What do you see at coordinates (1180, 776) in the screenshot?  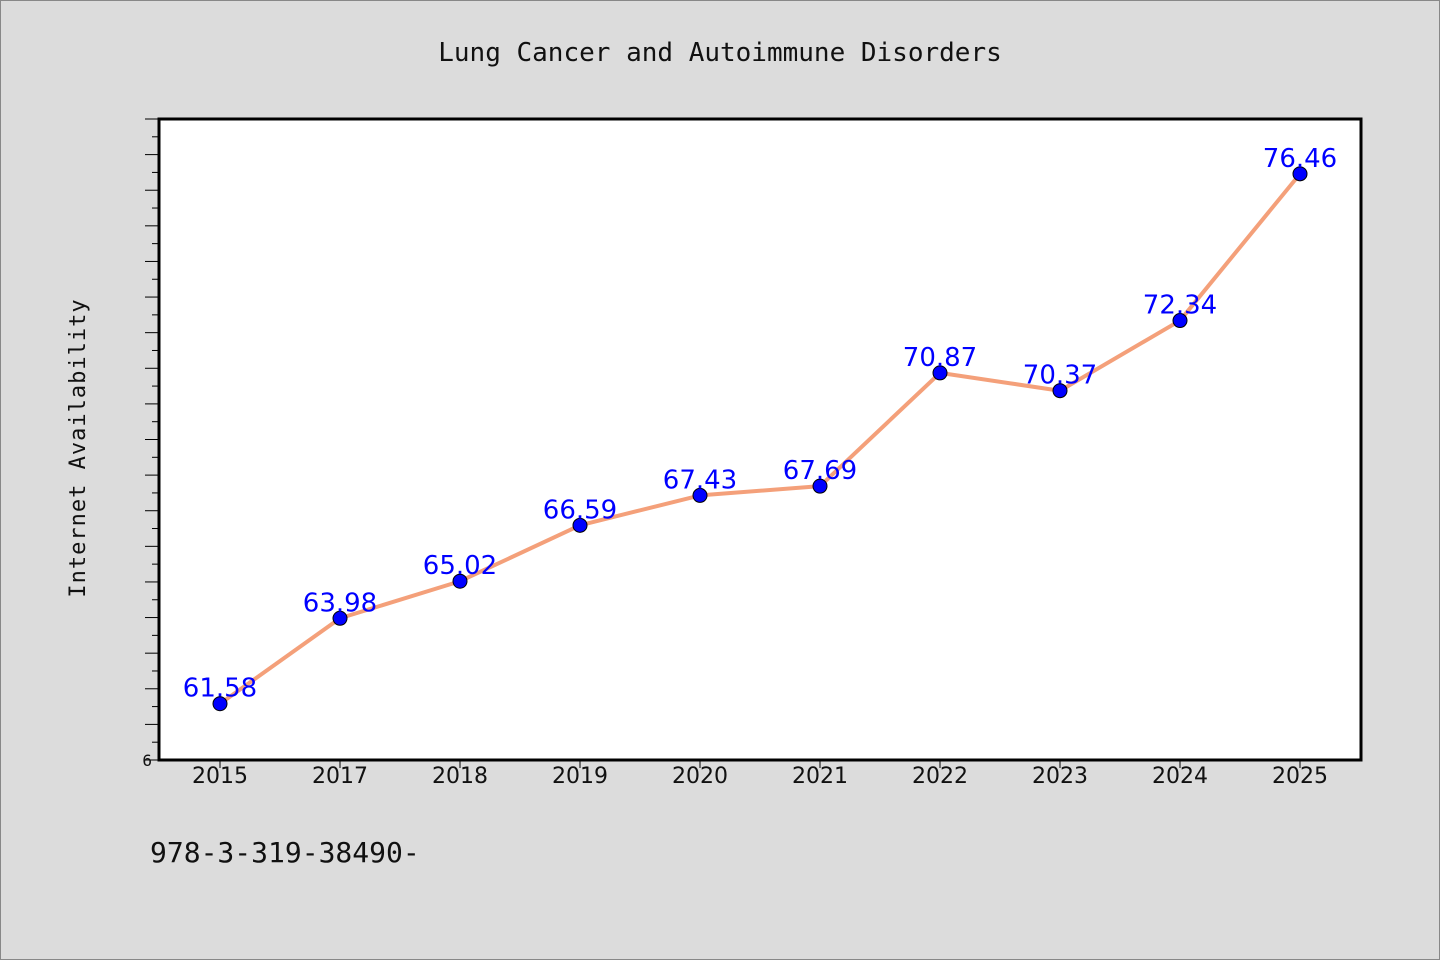 I see `x-tick-label: 2024` at bounding box center [1180, 776].